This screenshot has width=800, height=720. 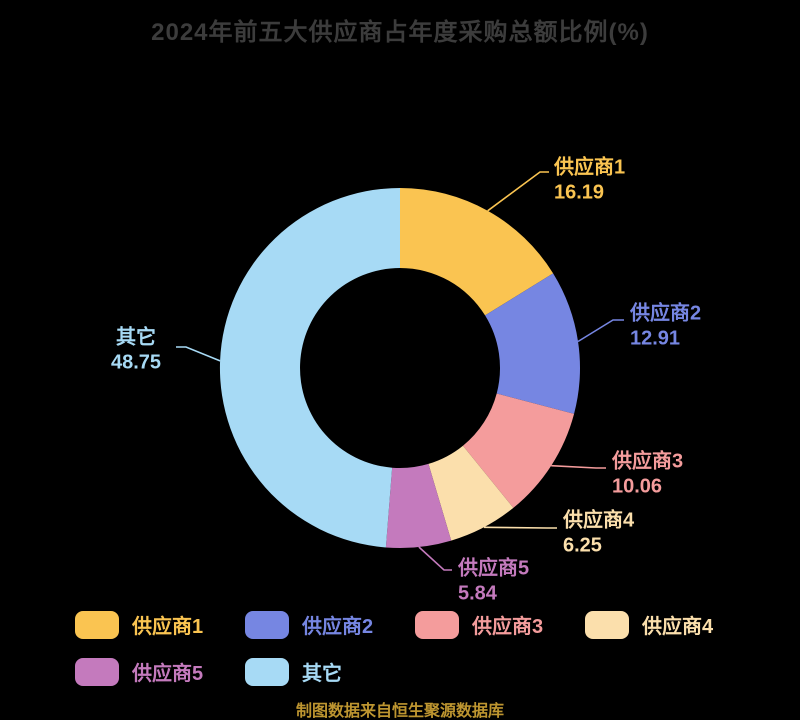 I want to click on legend-label-3: 供应商4, so click(x=678, y=627).